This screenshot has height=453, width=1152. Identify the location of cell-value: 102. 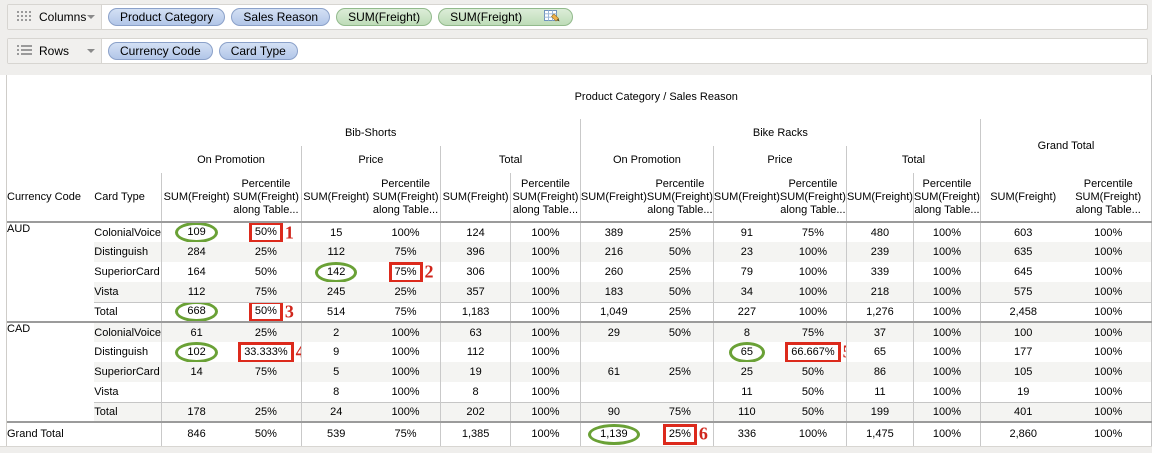
(196, 352).